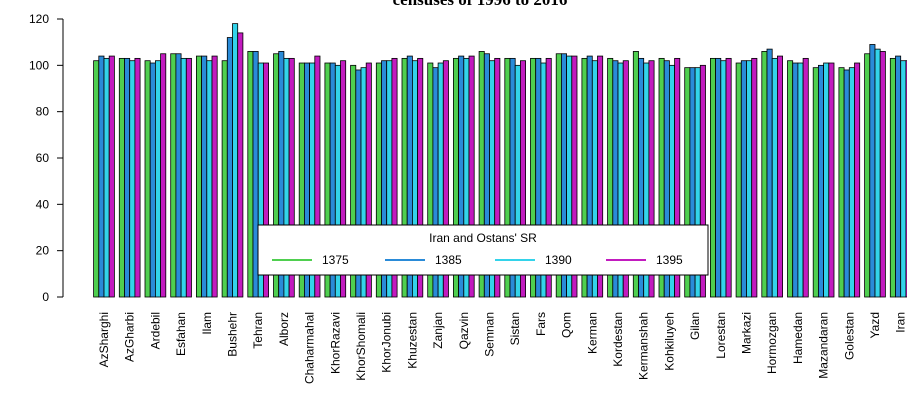 The image size is (907, 405). I want to click on x-tick-label: Gilan, so click(695, 326).